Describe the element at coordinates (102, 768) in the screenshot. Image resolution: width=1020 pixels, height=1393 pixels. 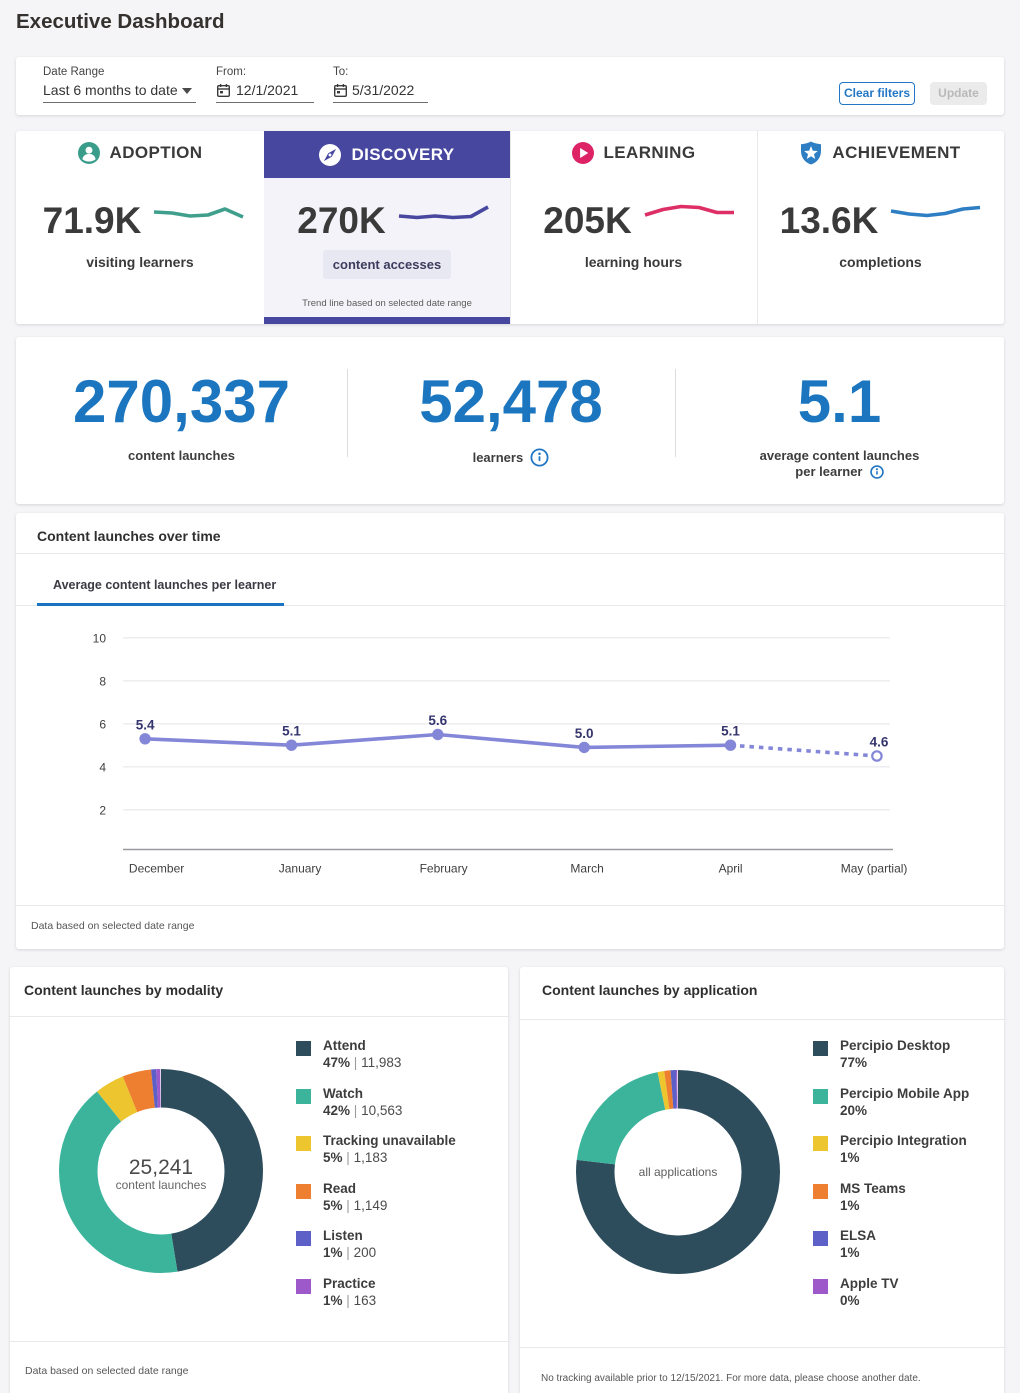
I see `svg-text: 4` at that location.